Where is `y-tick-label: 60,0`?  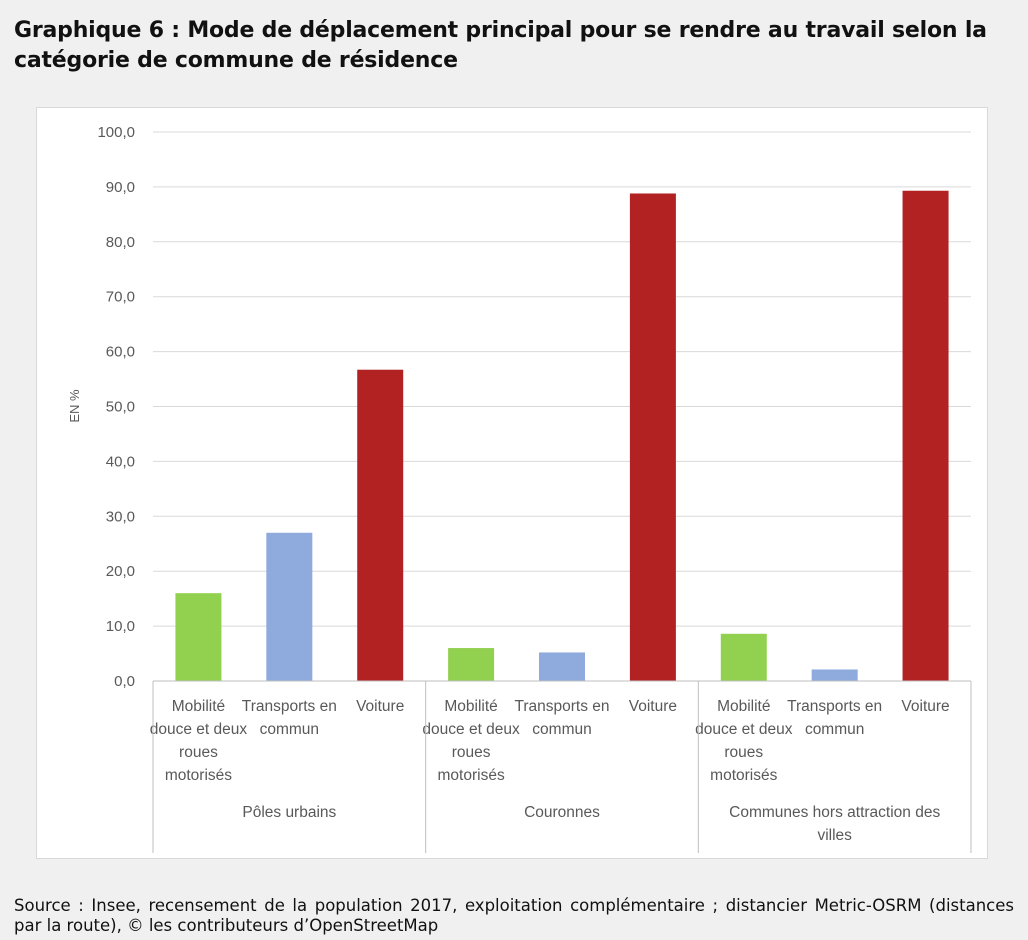 y-tick-label: 60,0 is located at coordinates (120, 352).